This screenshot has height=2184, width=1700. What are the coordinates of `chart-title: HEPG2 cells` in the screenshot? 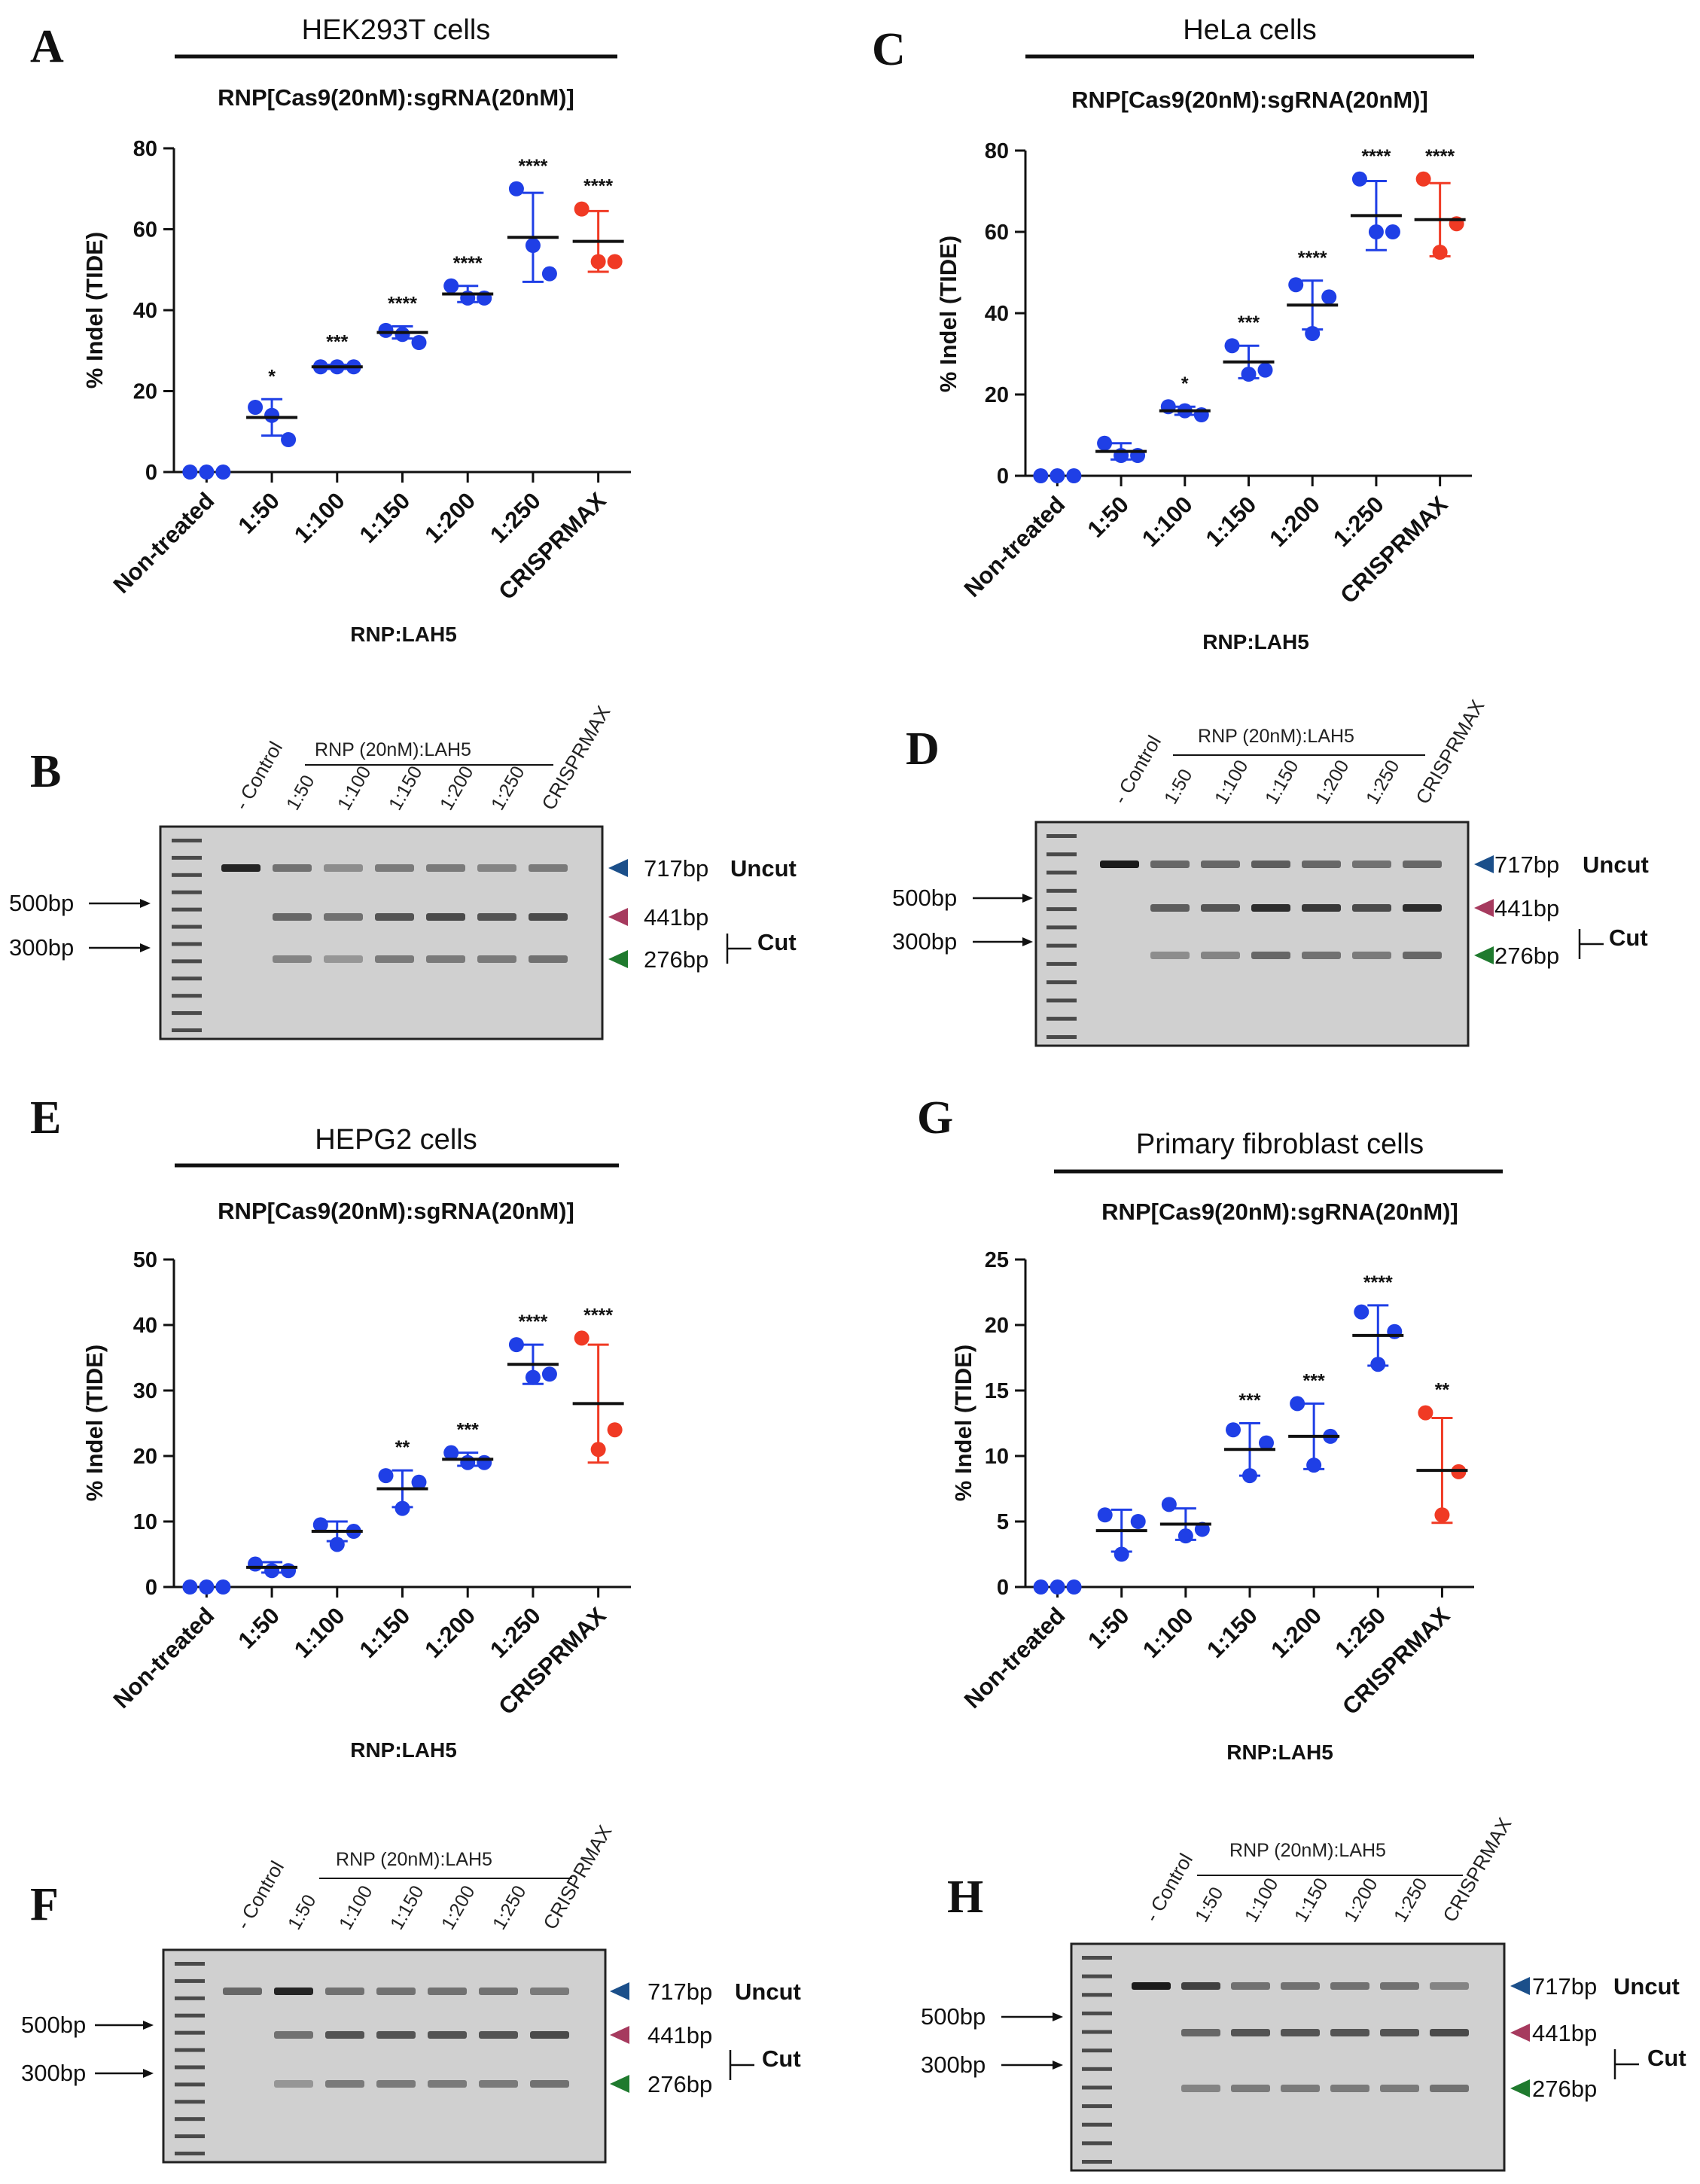 It's located at (396, 1140).